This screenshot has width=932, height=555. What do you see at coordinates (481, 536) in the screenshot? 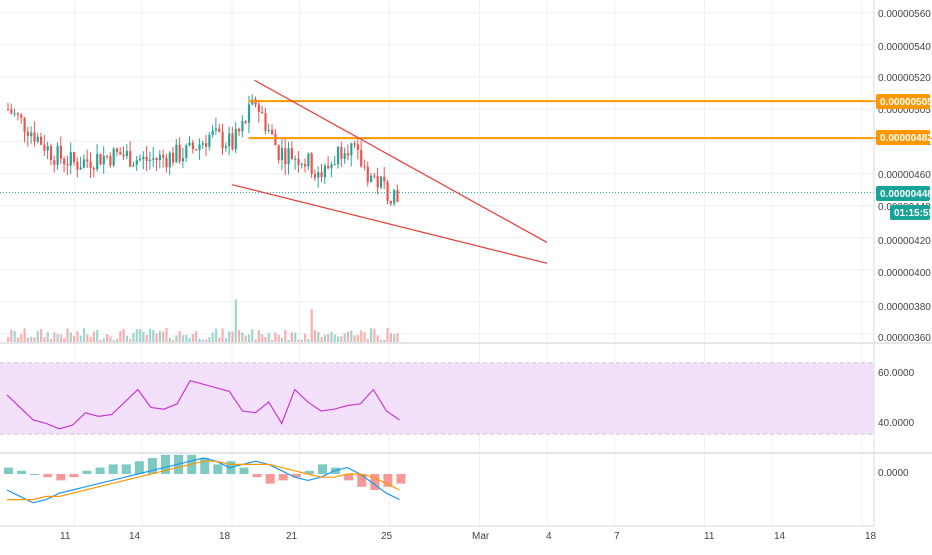
I see `time-tick-5: Mar` at bounding box center [481, 536].